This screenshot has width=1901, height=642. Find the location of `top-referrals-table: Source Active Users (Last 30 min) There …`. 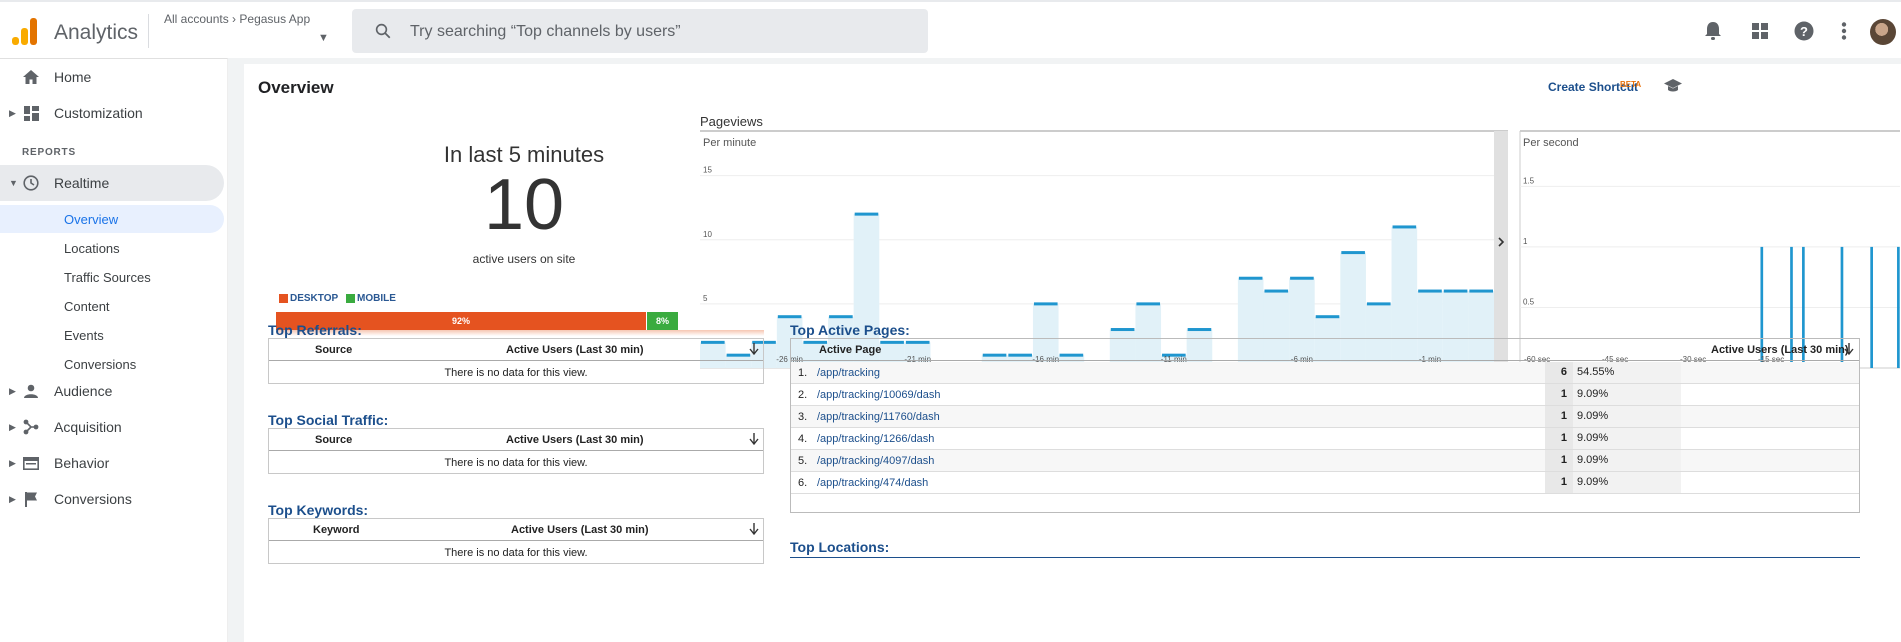

top-referrals-table: Source Active Users (Last 30 min) There … is located at coordinates (516, 361).